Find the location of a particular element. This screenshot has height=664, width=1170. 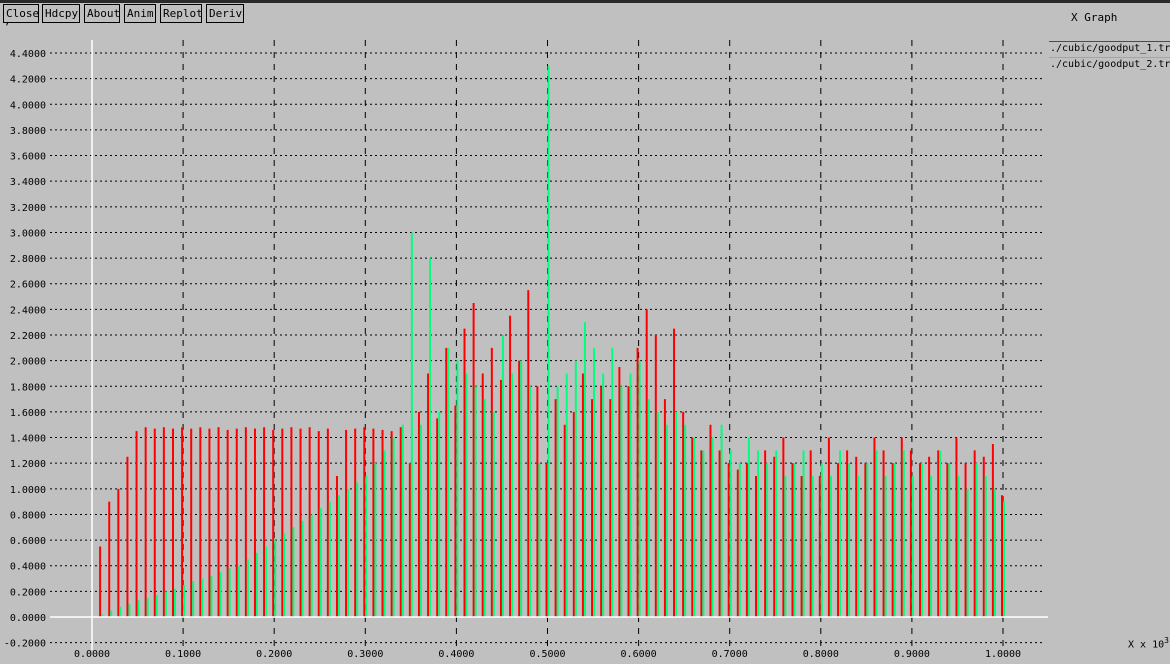

legend-label-series-1: ./cubic/goodput_1.tr is located at coordinates (1110, 48).